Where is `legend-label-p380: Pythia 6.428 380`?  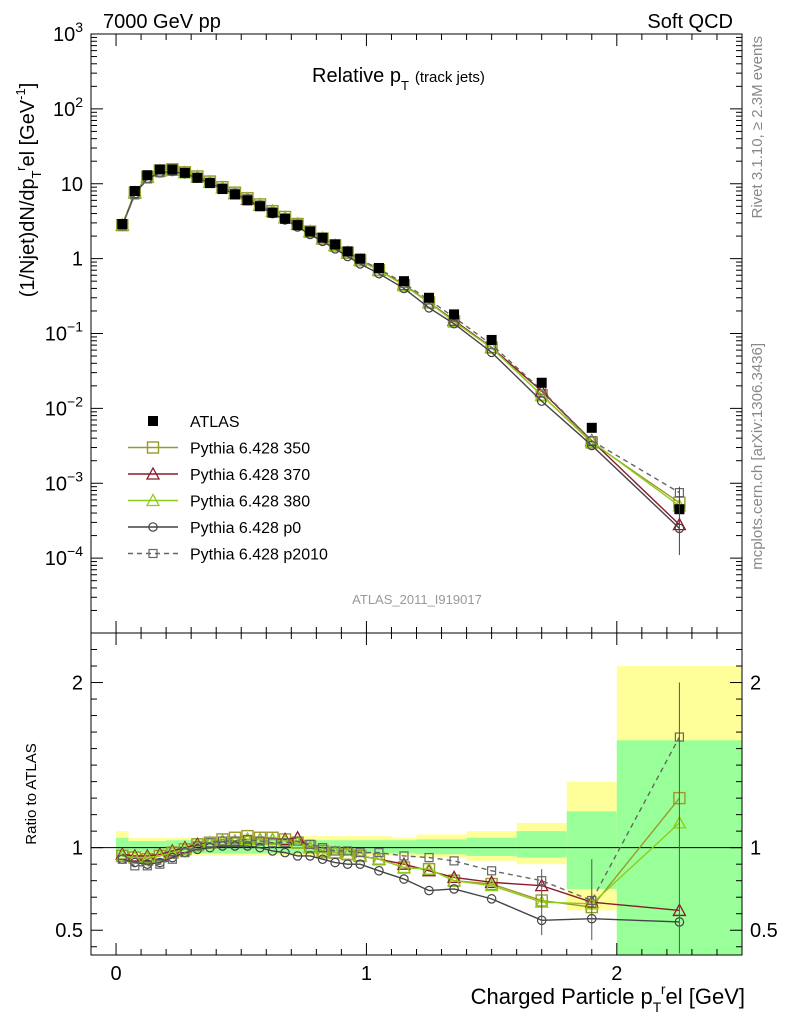
legend-label-p380: Pythia 6.428 380 is located at coordinates (250, 502).